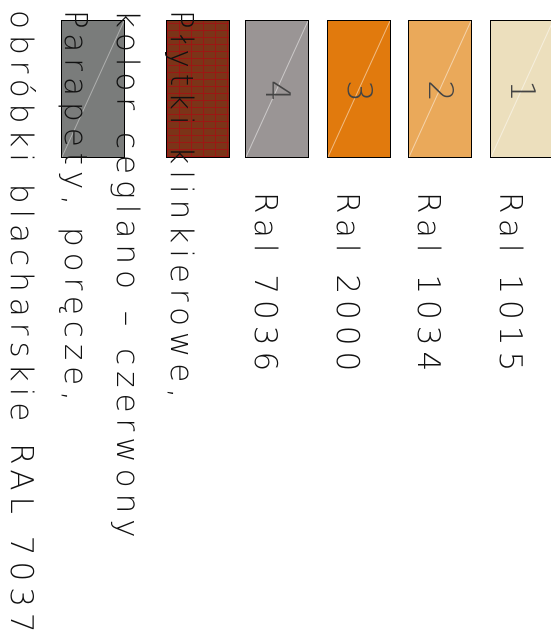  I want to click on label-ral-1034: Ral 1034, so click(428, 285).